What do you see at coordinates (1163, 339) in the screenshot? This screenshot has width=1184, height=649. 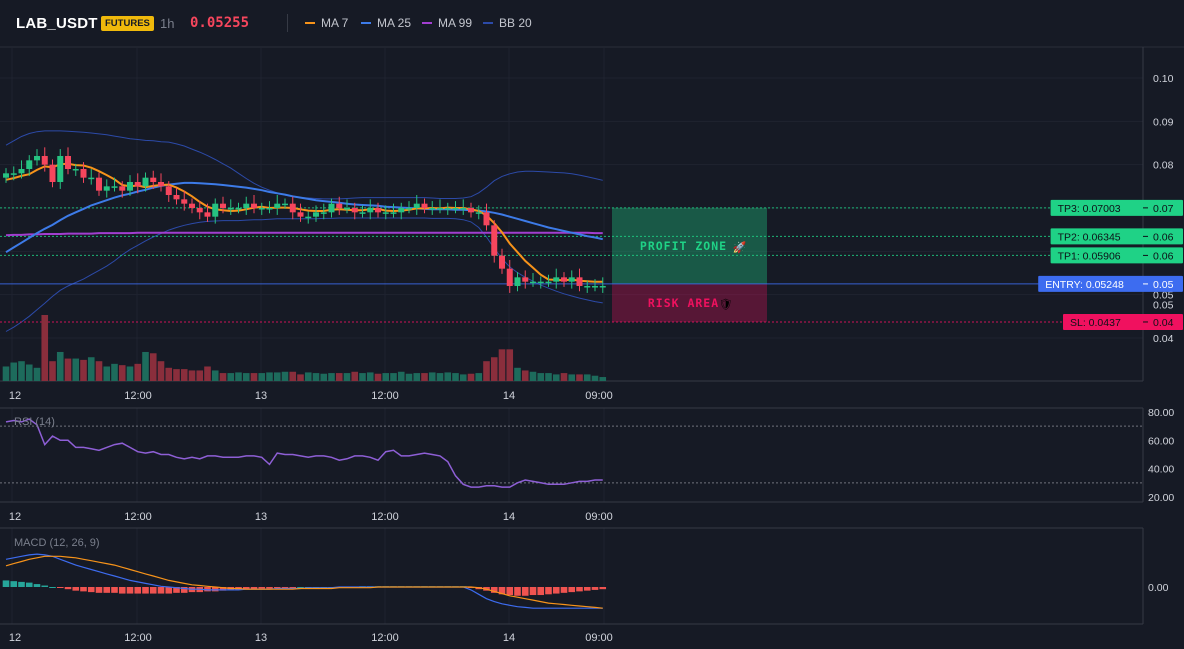 I see `price-tick-label: 0.04` at bounding box center [1163, 339].